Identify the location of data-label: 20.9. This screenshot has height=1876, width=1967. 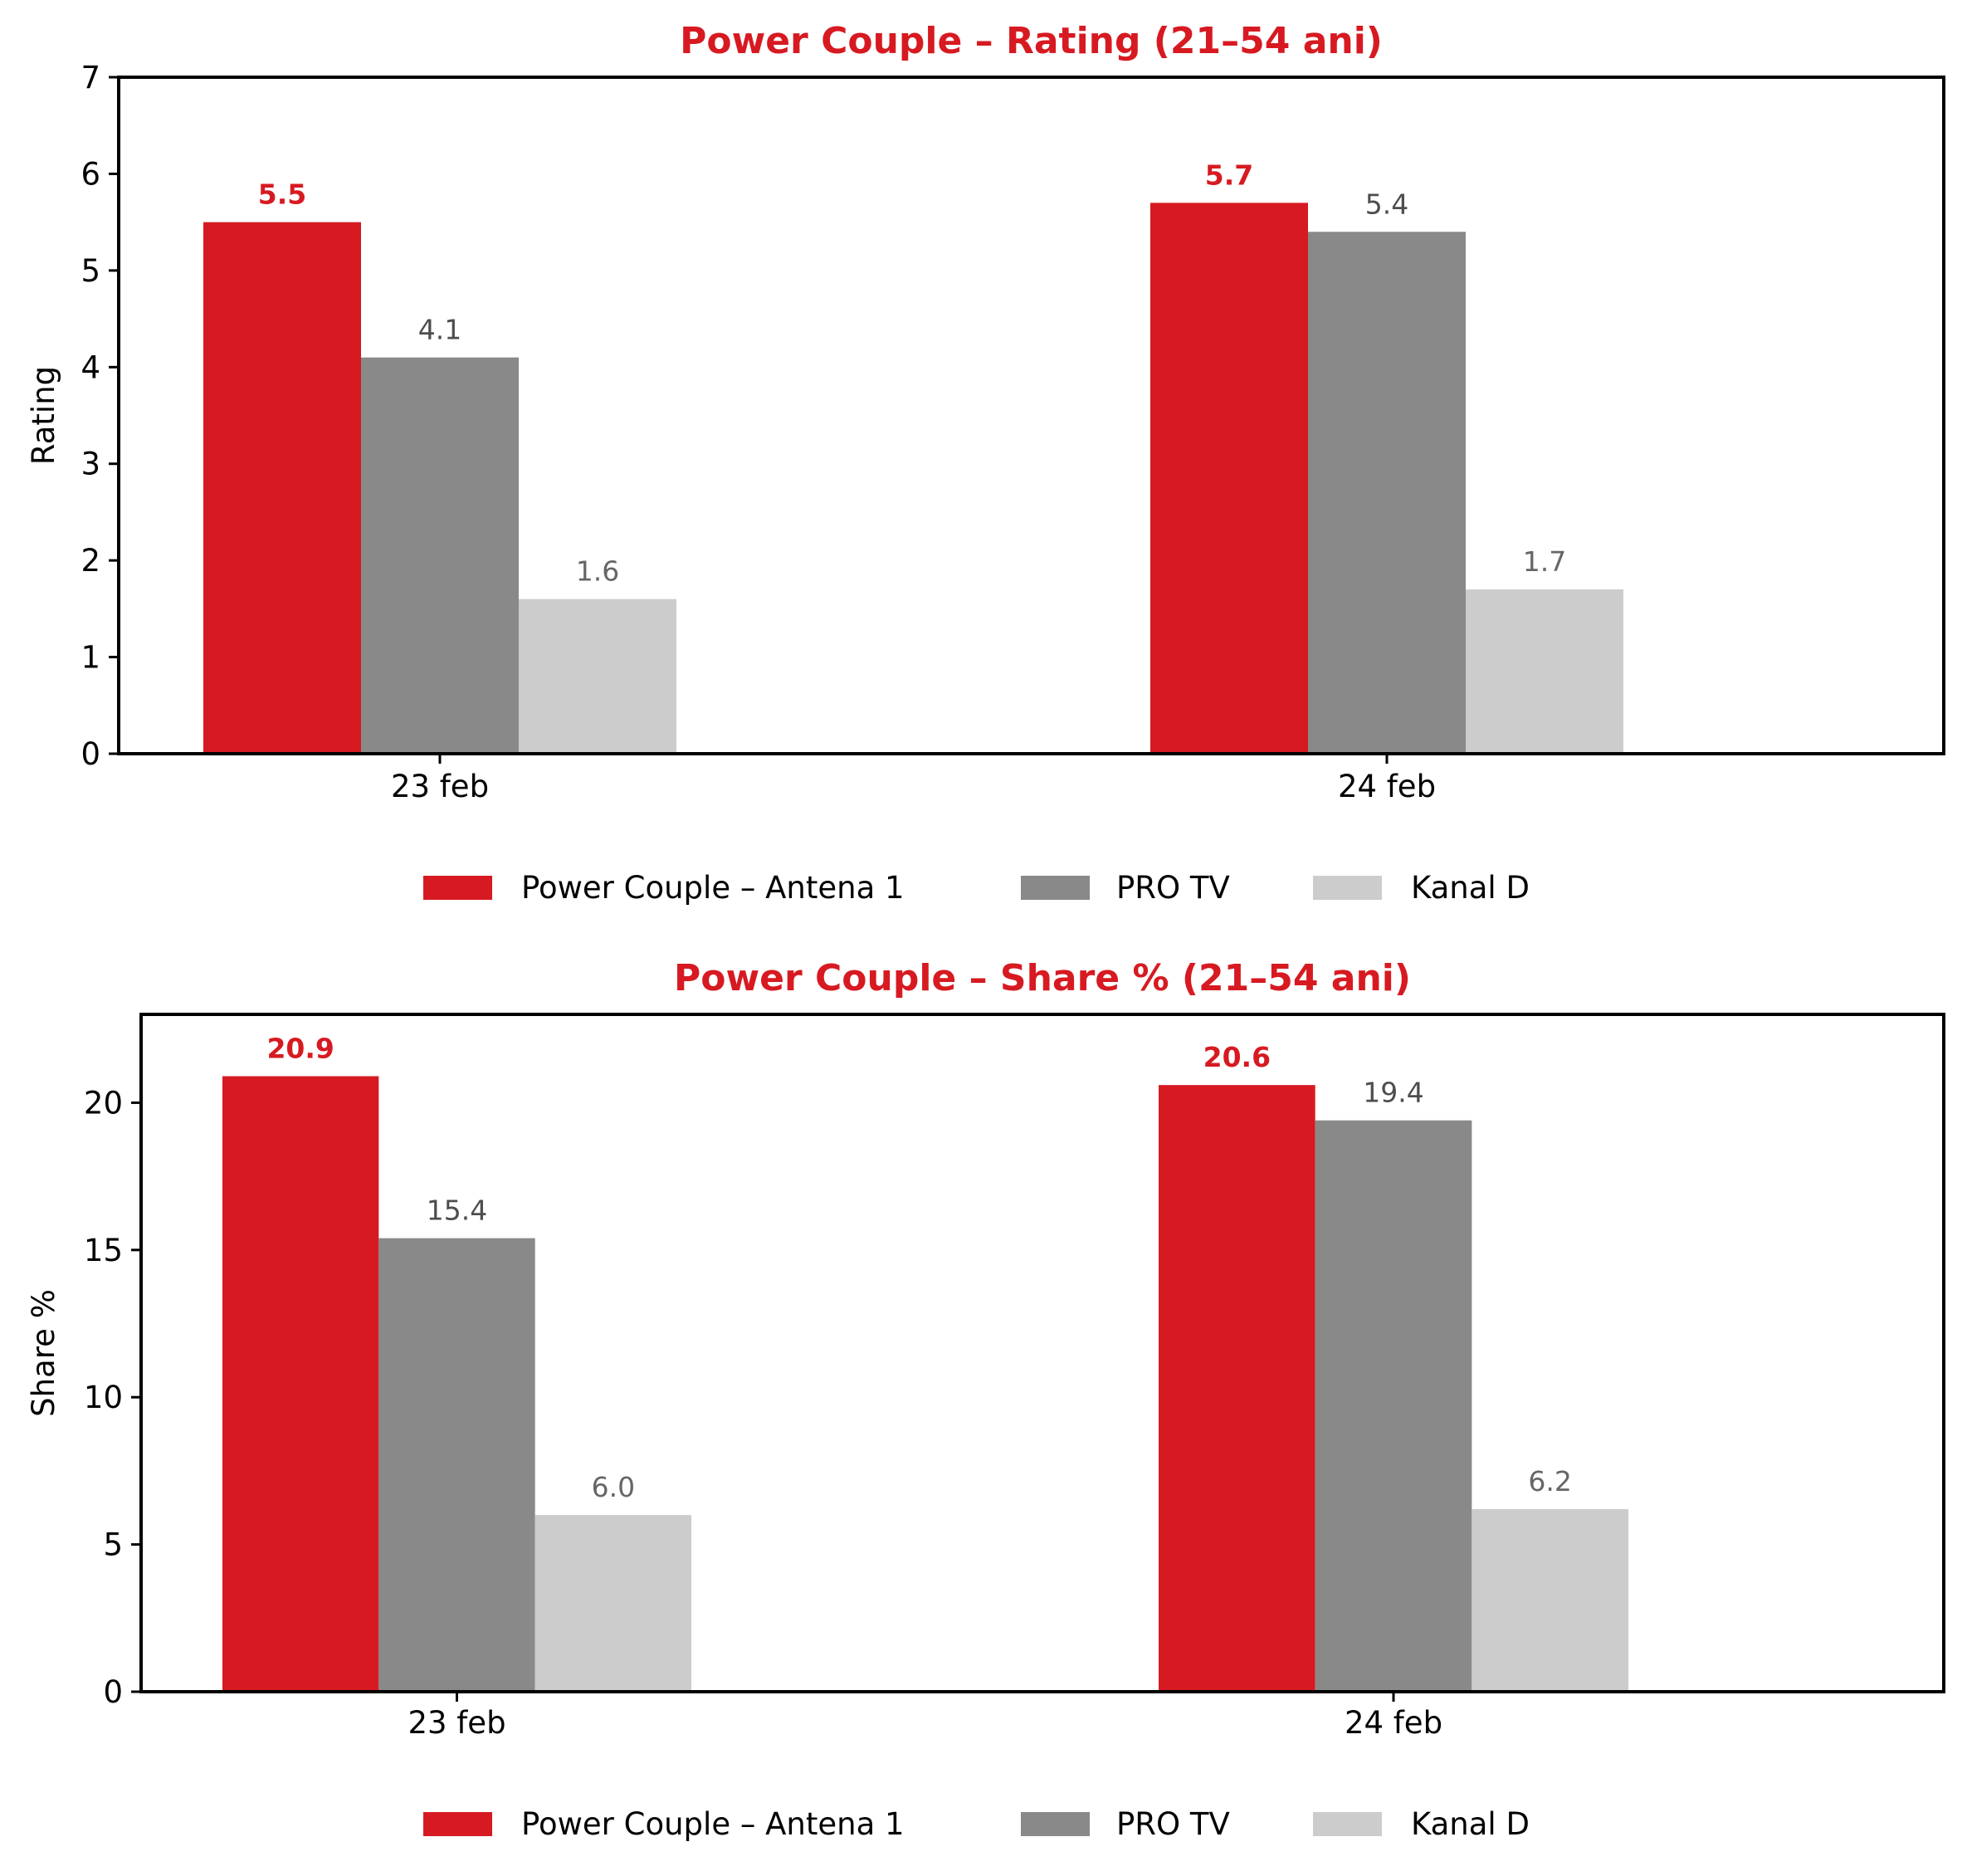
(300, 1049).